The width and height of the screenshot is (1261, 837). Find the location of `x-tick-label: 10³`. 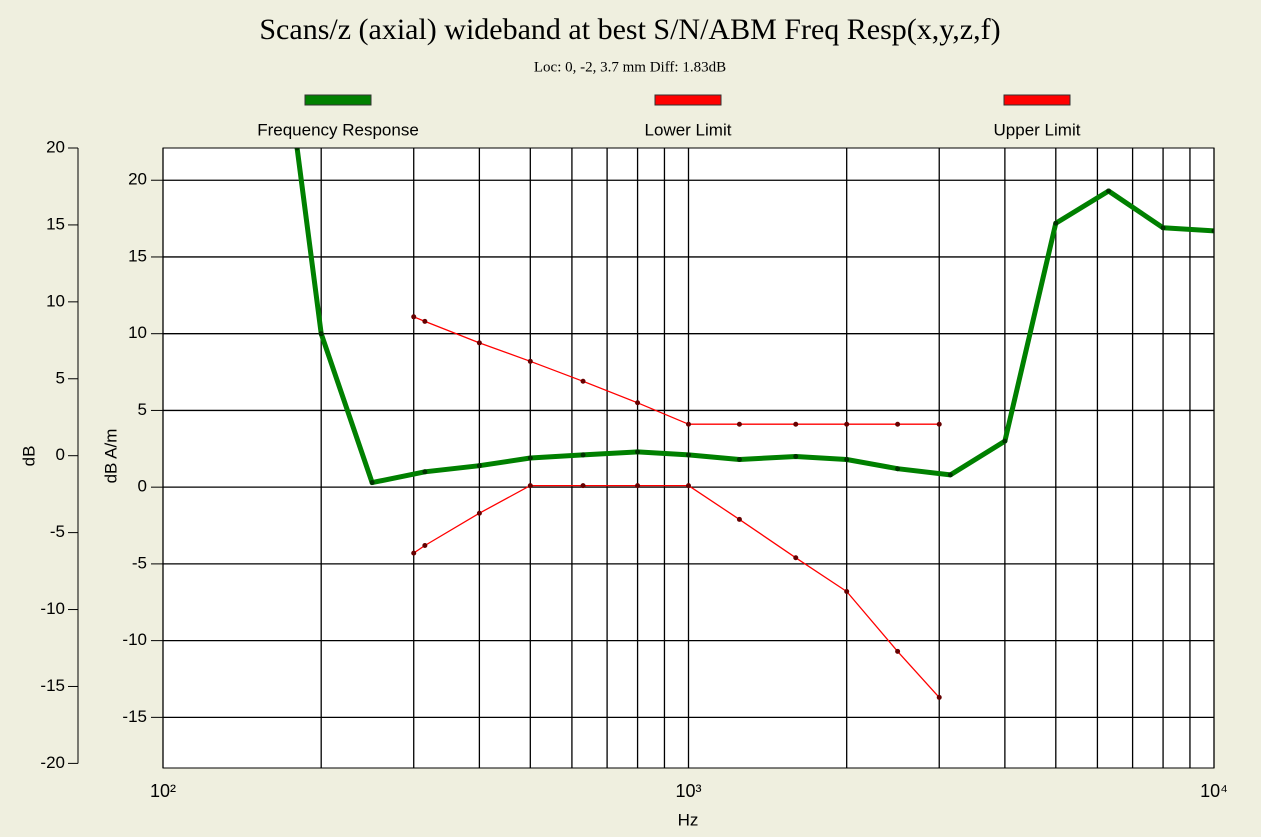

x-tick-label: 10³ is located at coordinates (688, 791).